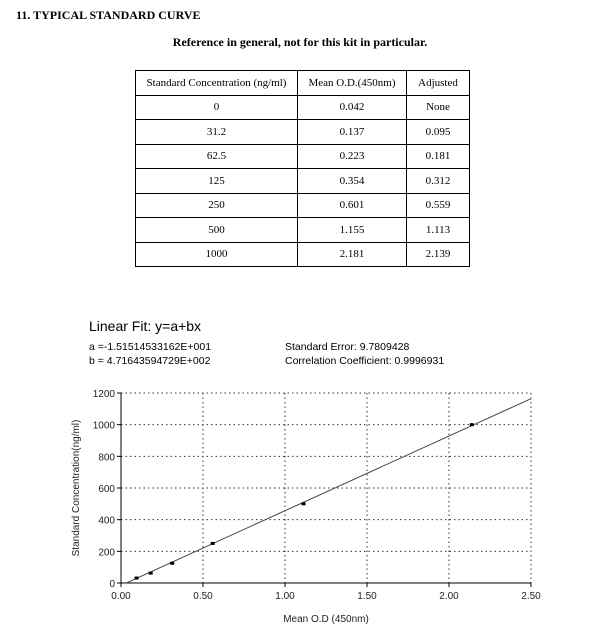 The image size is (600, 643). Describe the element at coordinates (438, 107) in the screenshot. I see `table-cell: None` at that location.